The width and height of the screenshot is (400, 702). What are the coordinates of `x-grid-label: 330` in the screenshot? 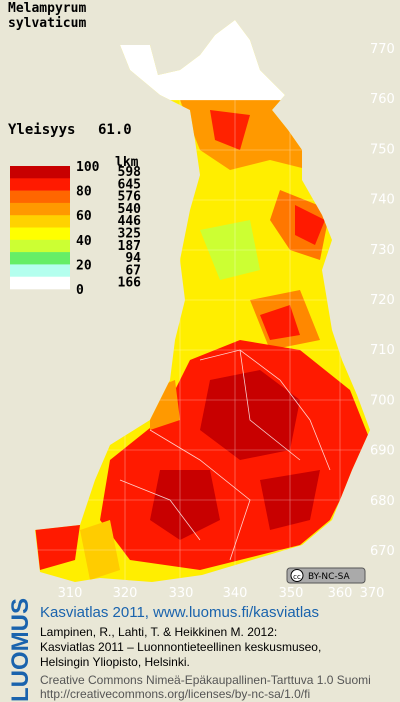 It's located at (181, 593).